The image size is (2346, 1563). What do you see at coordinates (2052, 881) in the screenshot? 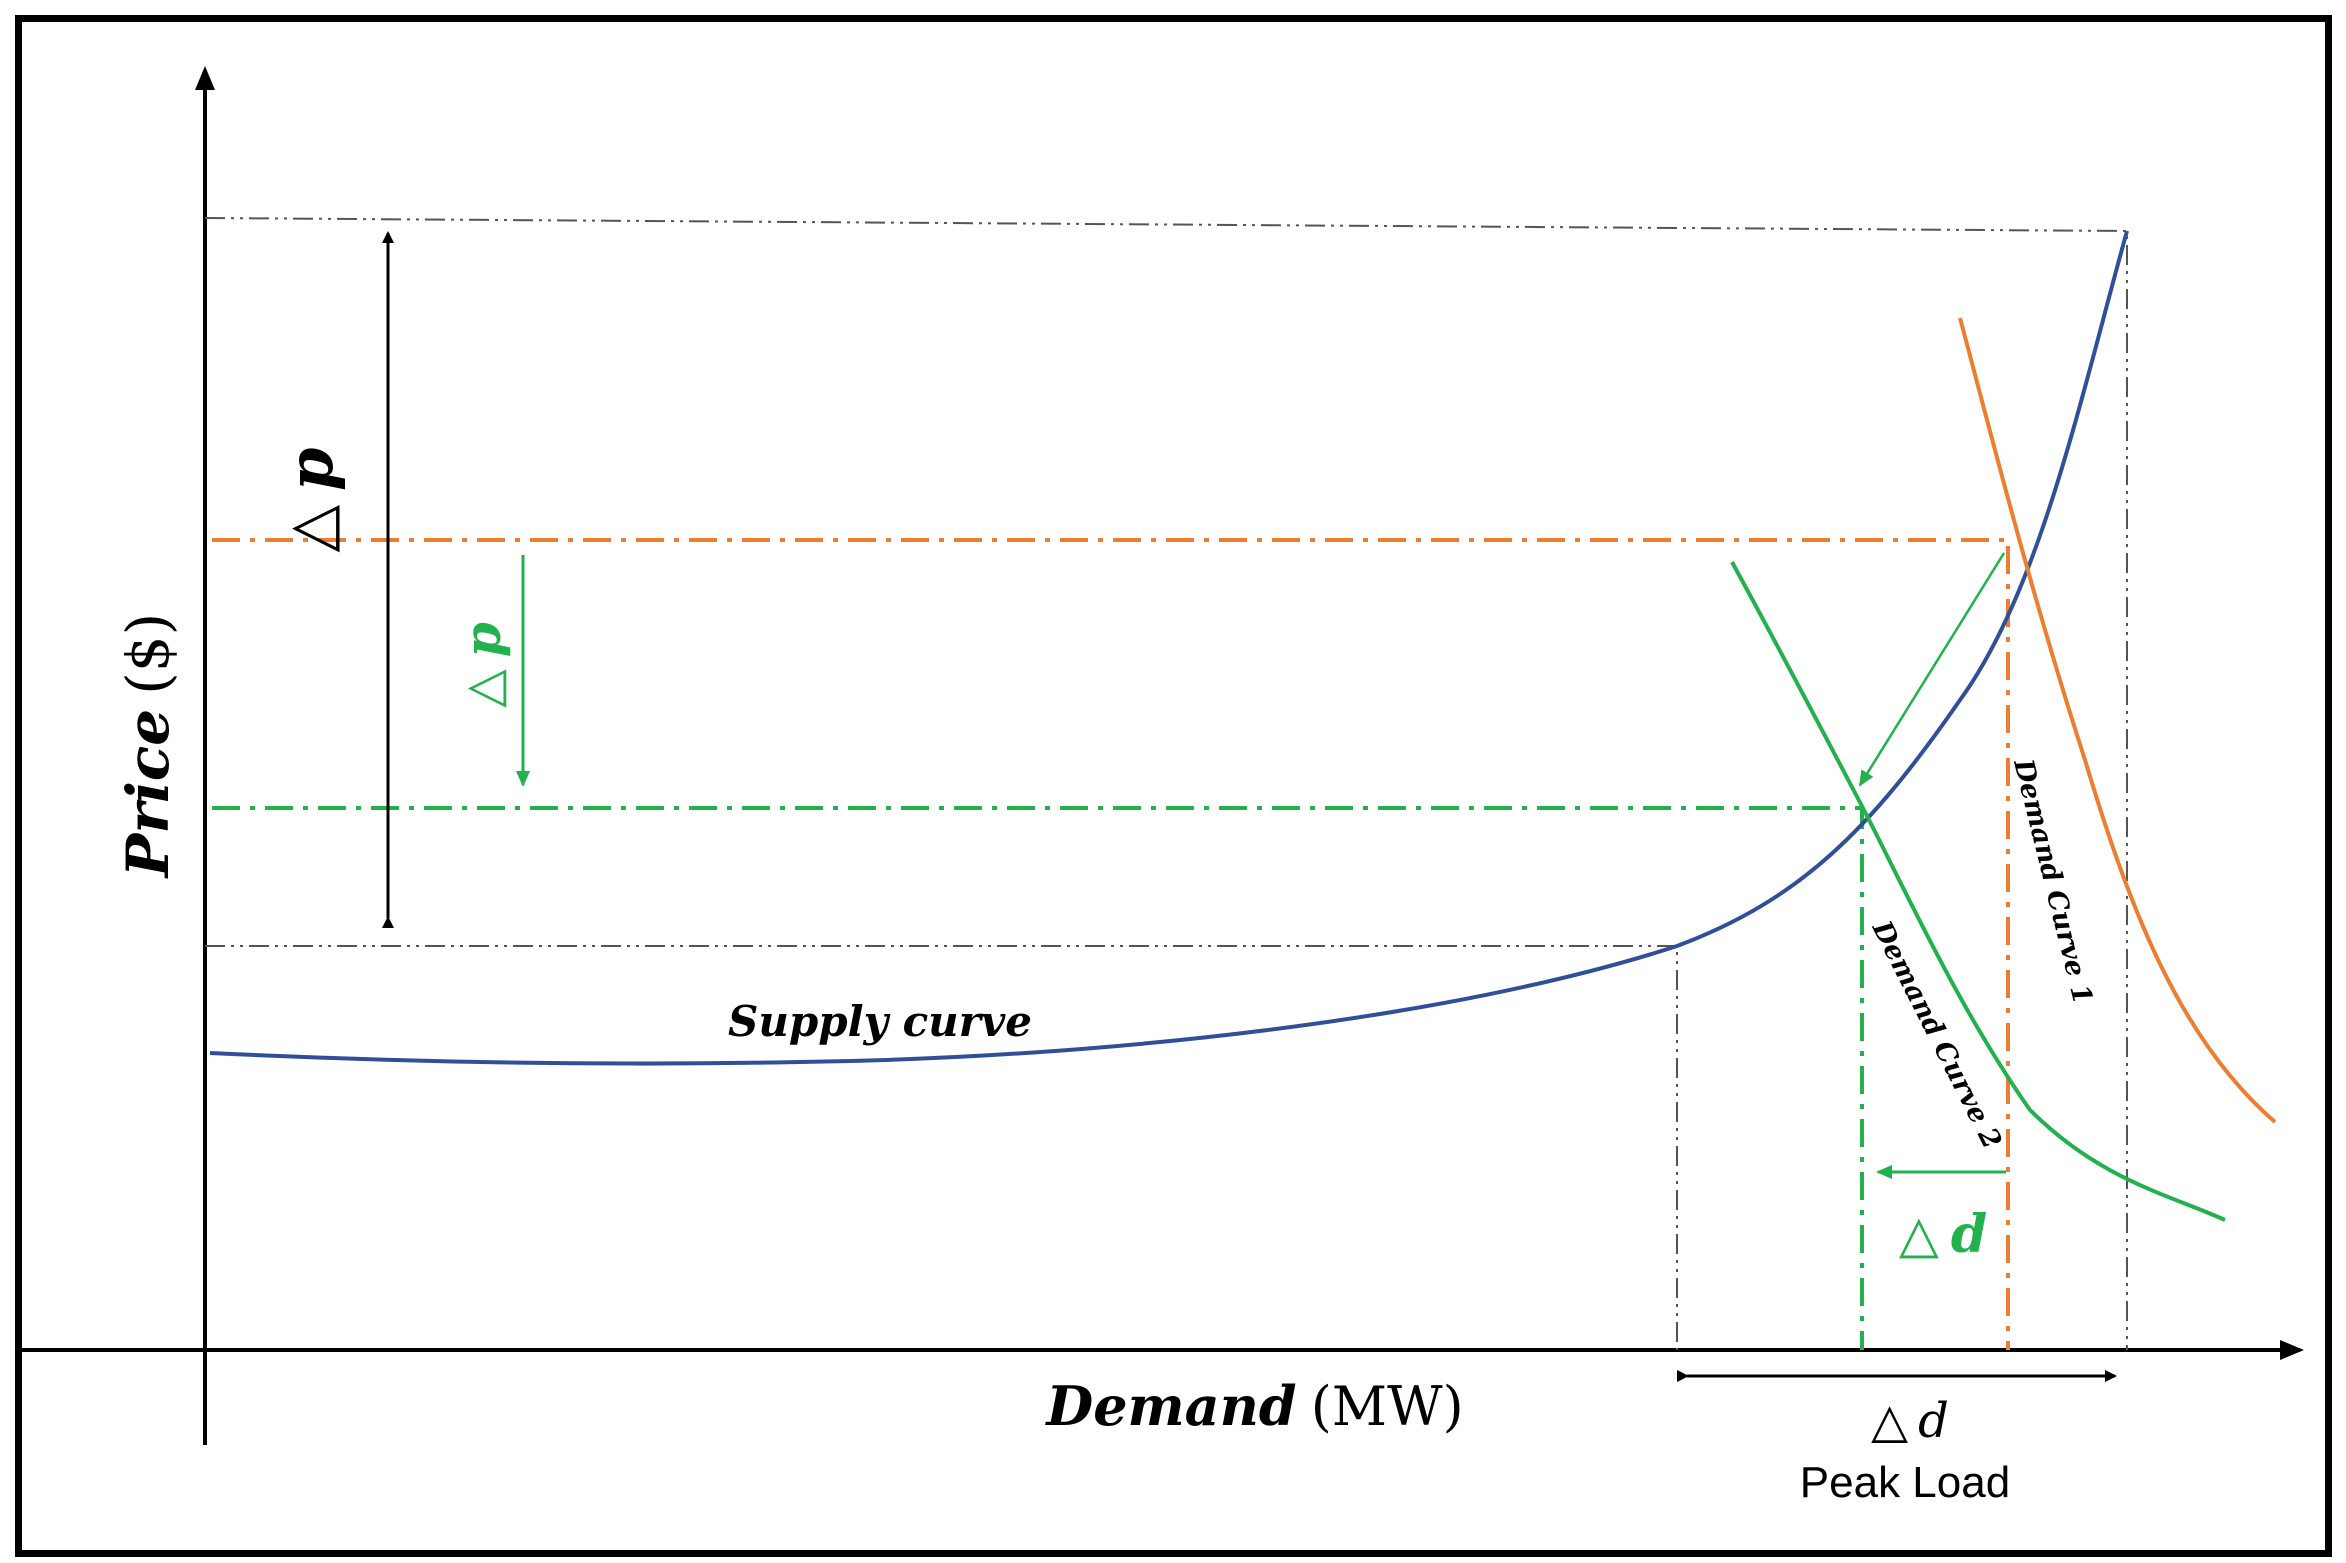
I see `demand1-curve-label: Demand Curve 1` at bounding box center [2052, 881].